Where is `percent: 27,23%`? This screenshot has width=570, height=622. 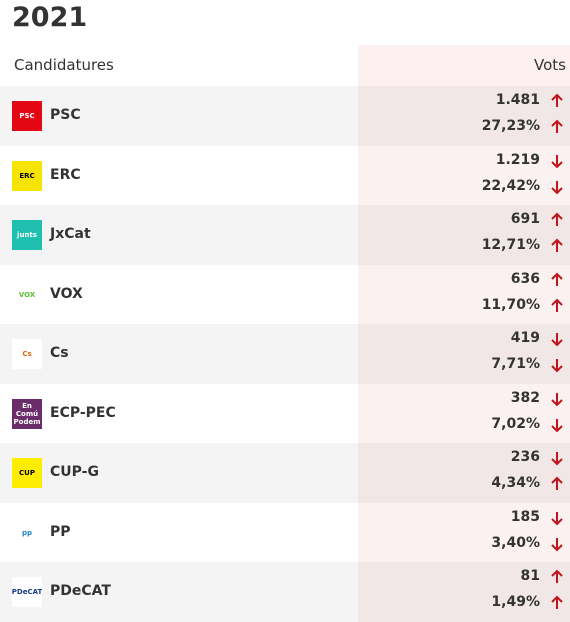
percent: 27,23% is located at coordinates (510, 126).